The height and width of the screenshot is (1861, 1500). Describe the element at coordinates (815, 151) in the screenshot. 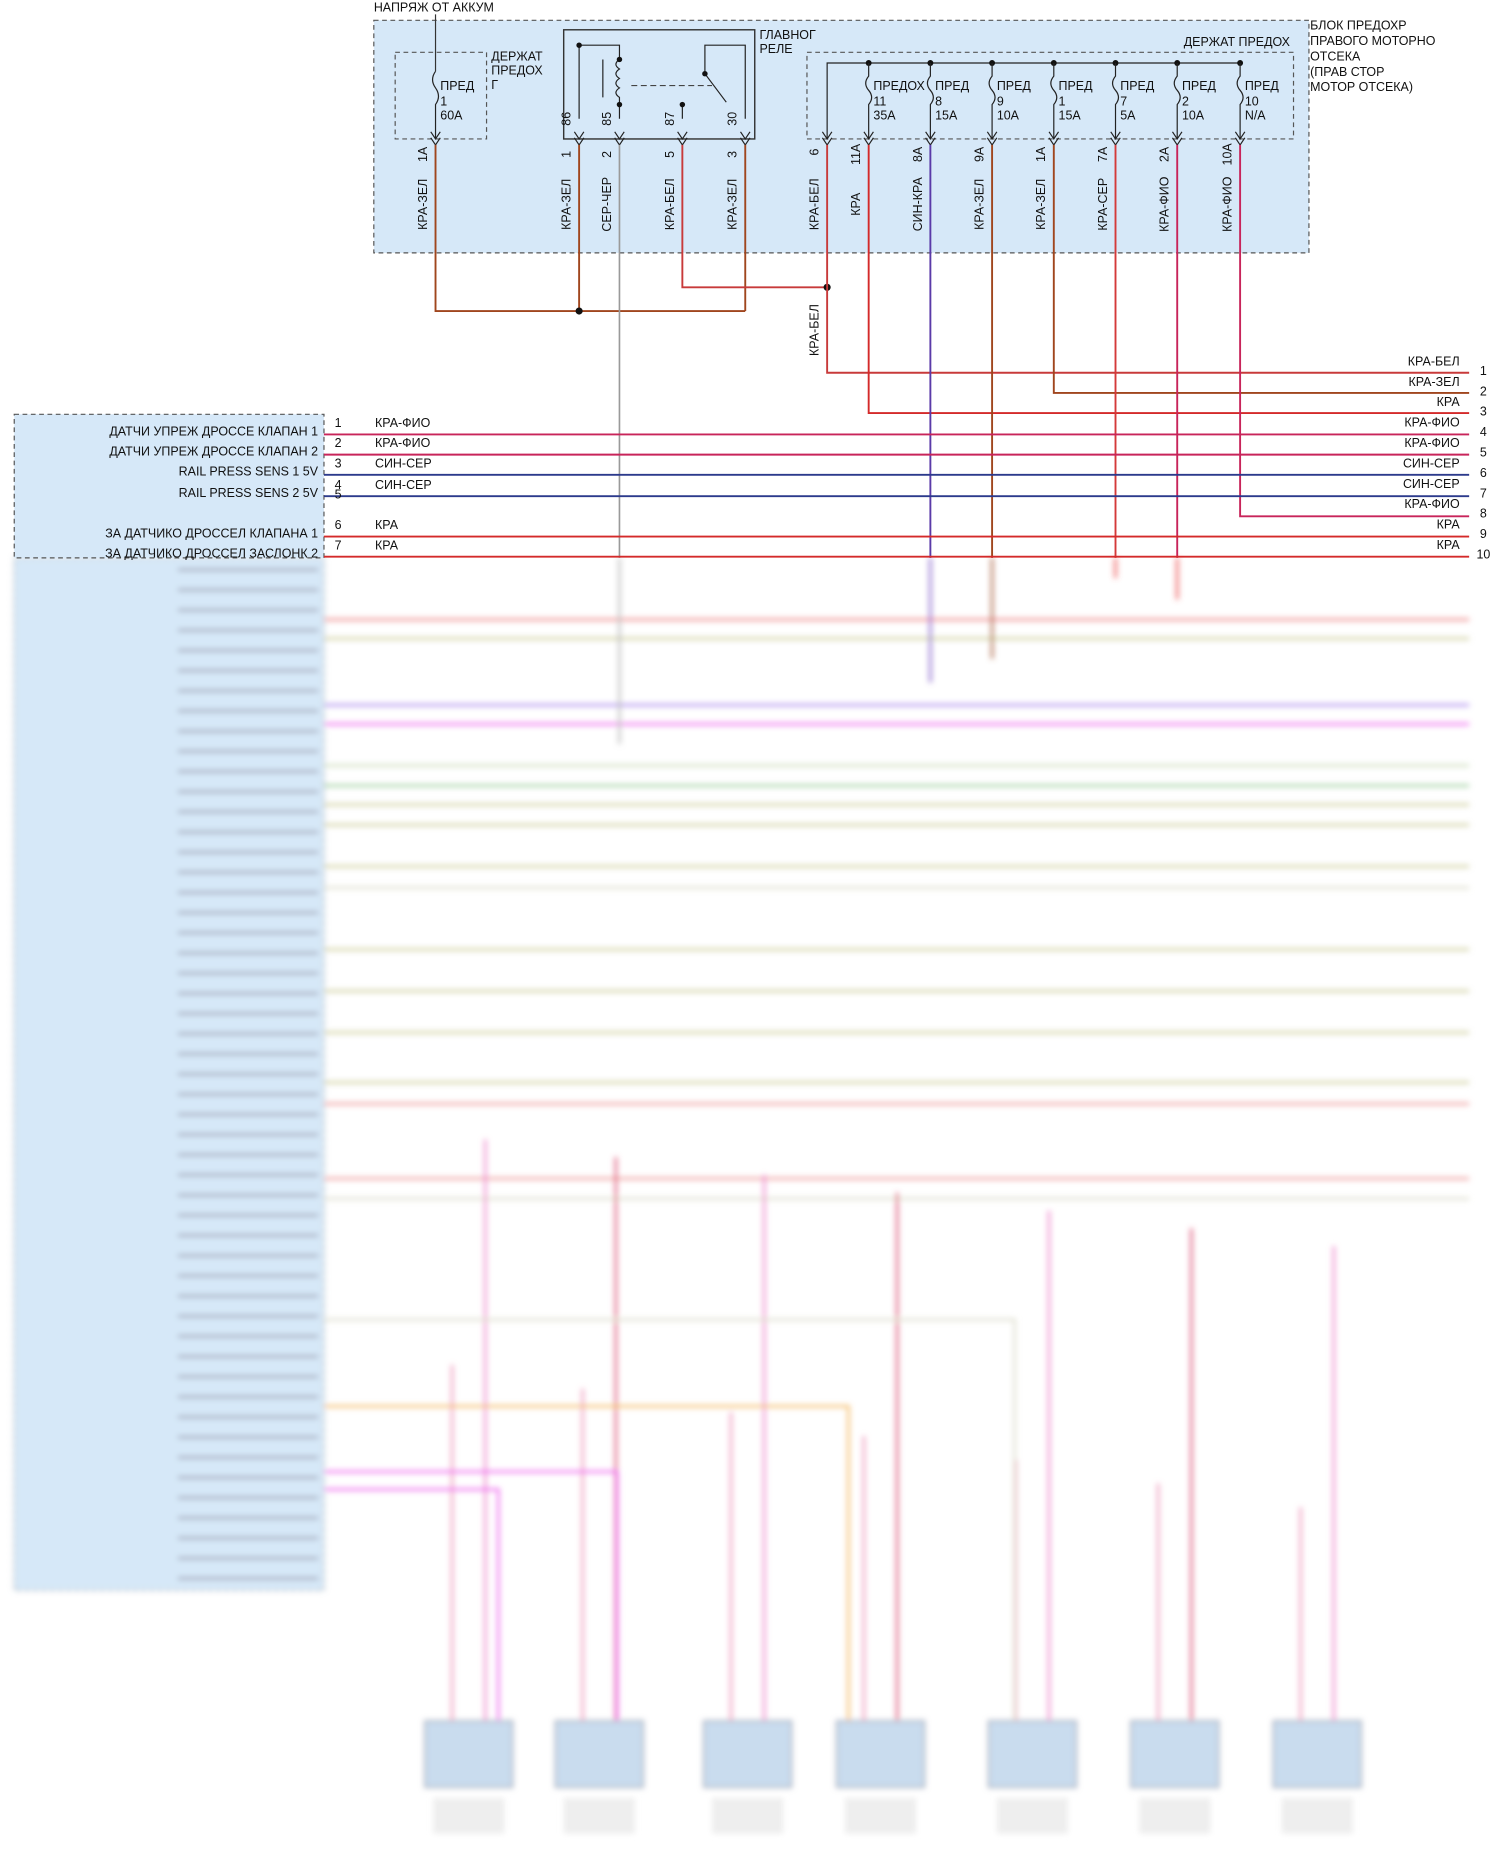

I see `pin-label: 6` at that location.